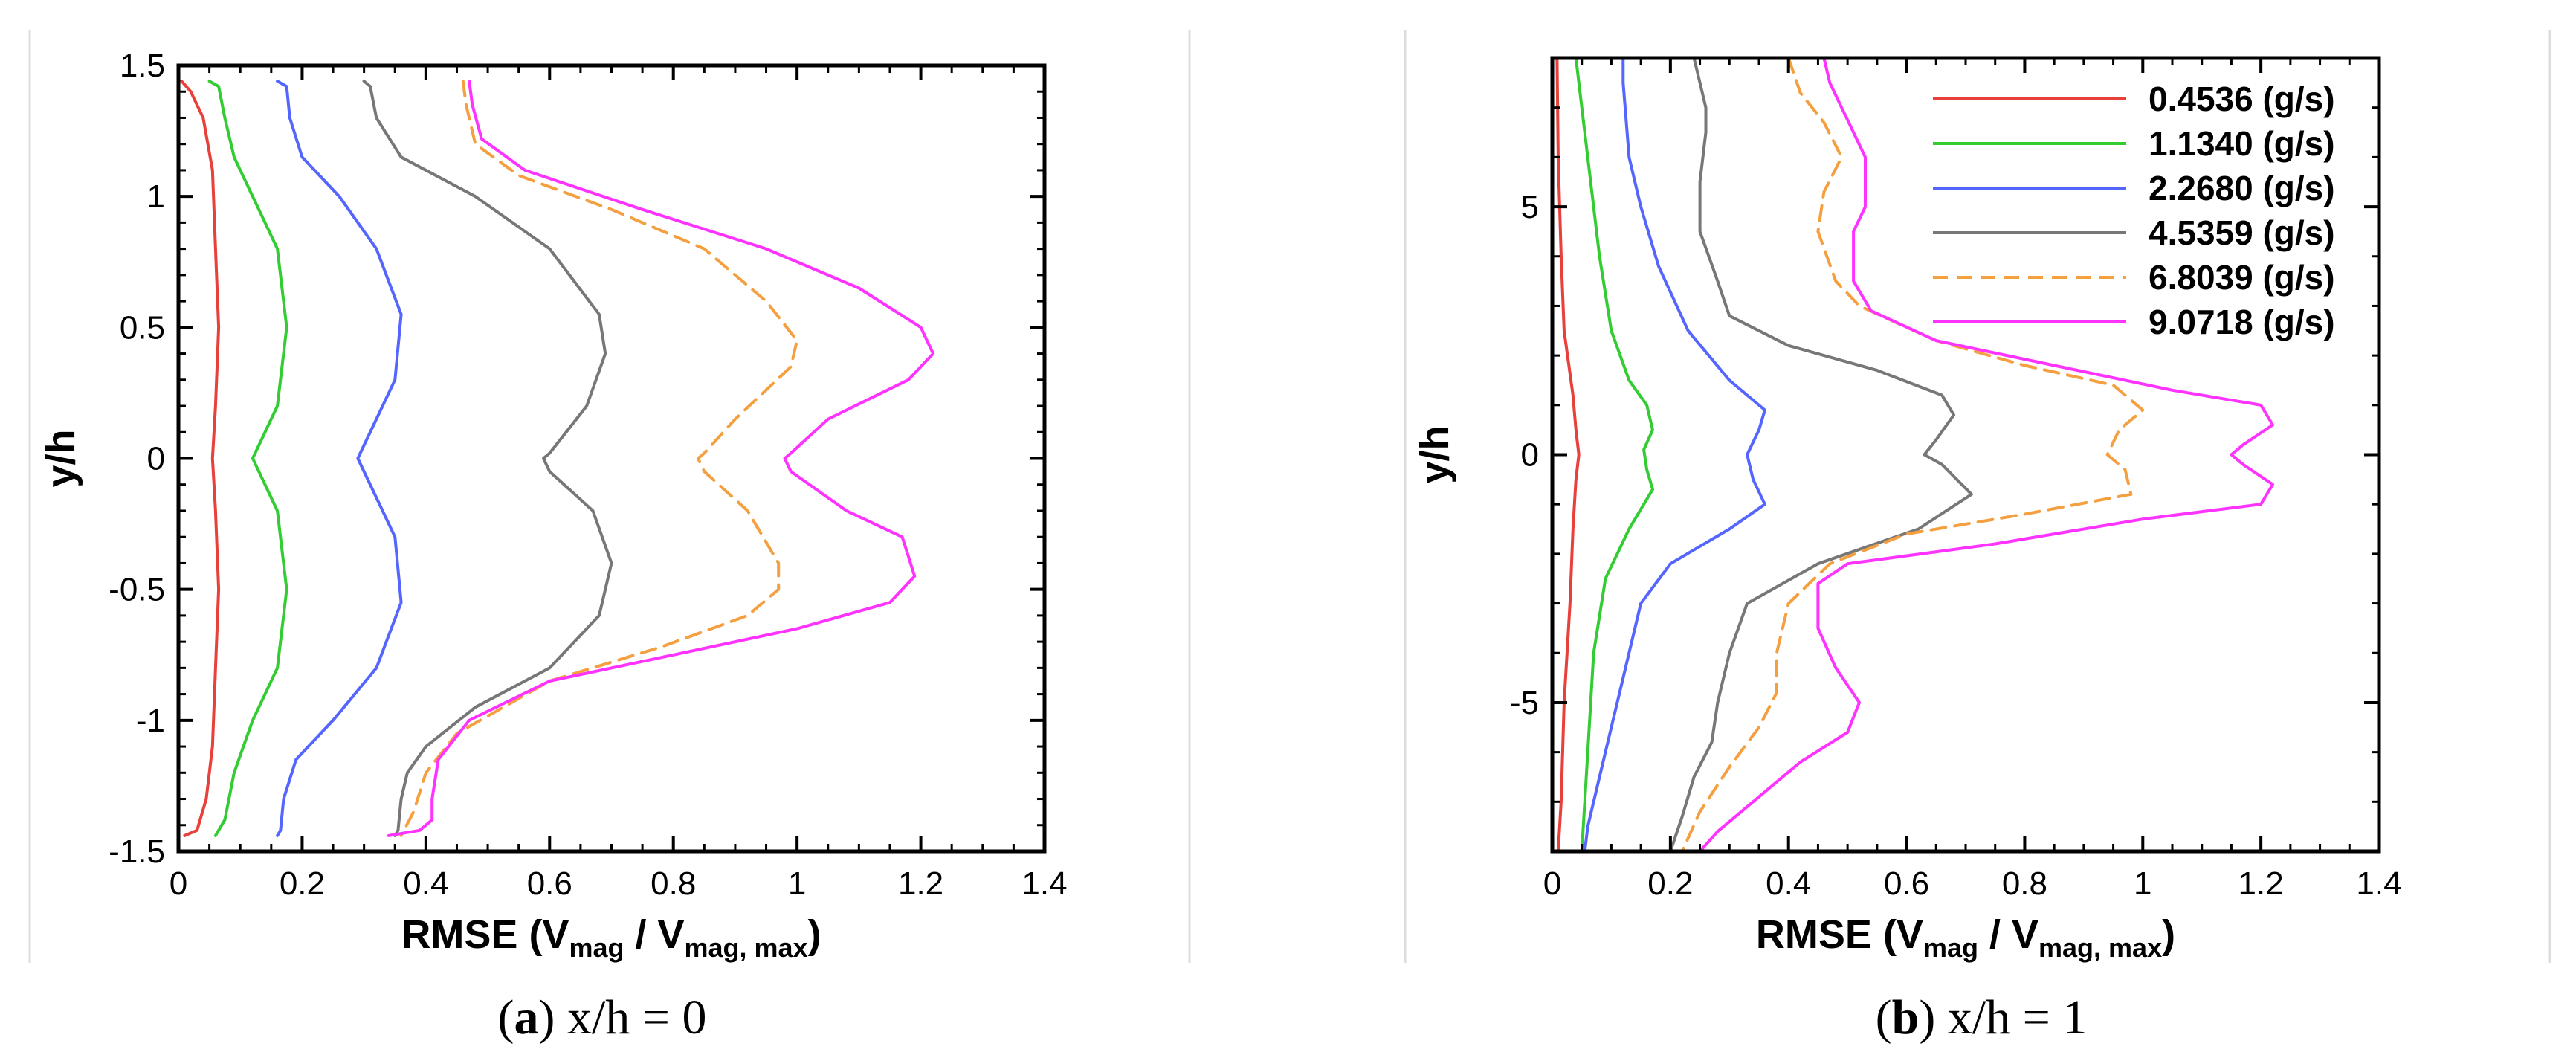  I want to click on chart-a-xtick-label-7: 1.4, so click(1044, 883).